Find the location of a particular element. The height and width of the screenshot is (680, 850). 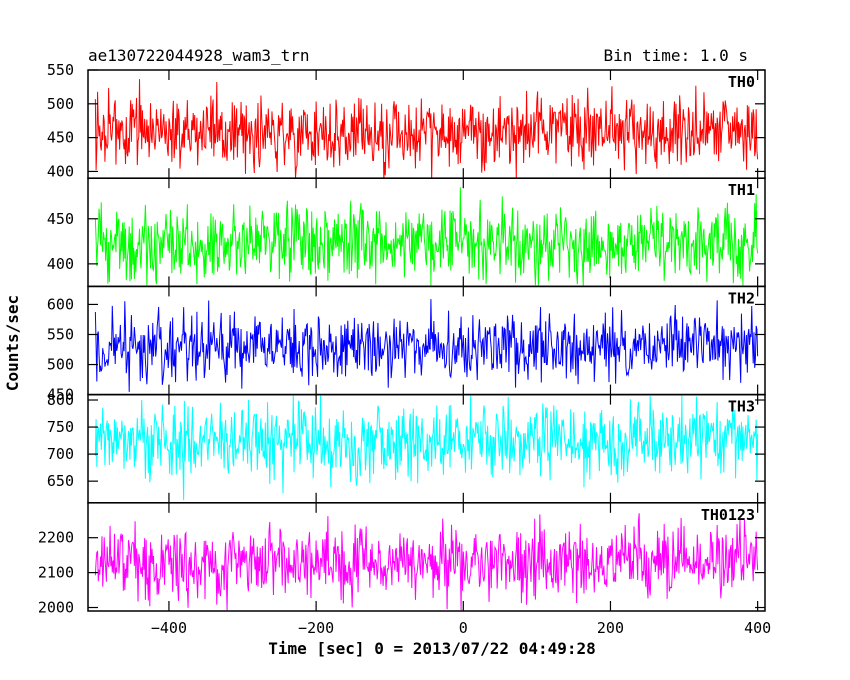

x-tick-label: −400 is located at coordinates (169, 628).